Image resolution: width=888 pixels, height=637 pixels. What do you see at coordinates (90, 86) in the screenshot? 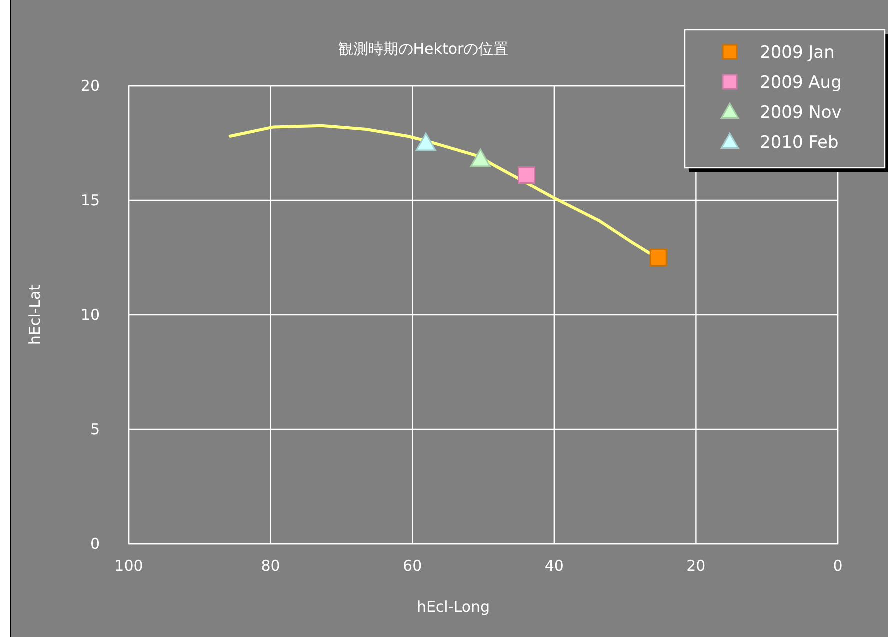
I see `y-tick-label: 20` at bounding box center [90, 86].